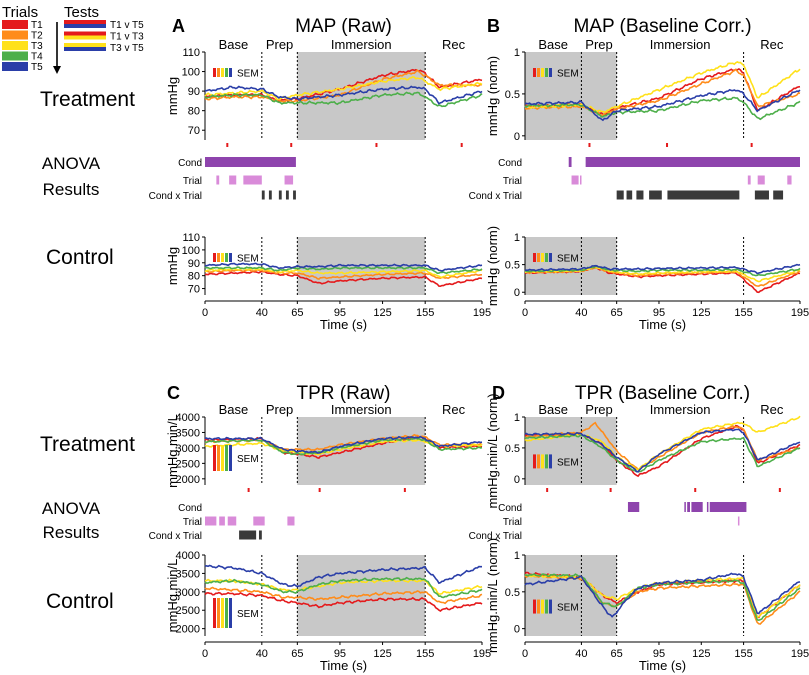 Image resolution: width=809 pixels, height=675 pixels. I want to click on y-axis-label: mmHg (norm), so click(492, 96).